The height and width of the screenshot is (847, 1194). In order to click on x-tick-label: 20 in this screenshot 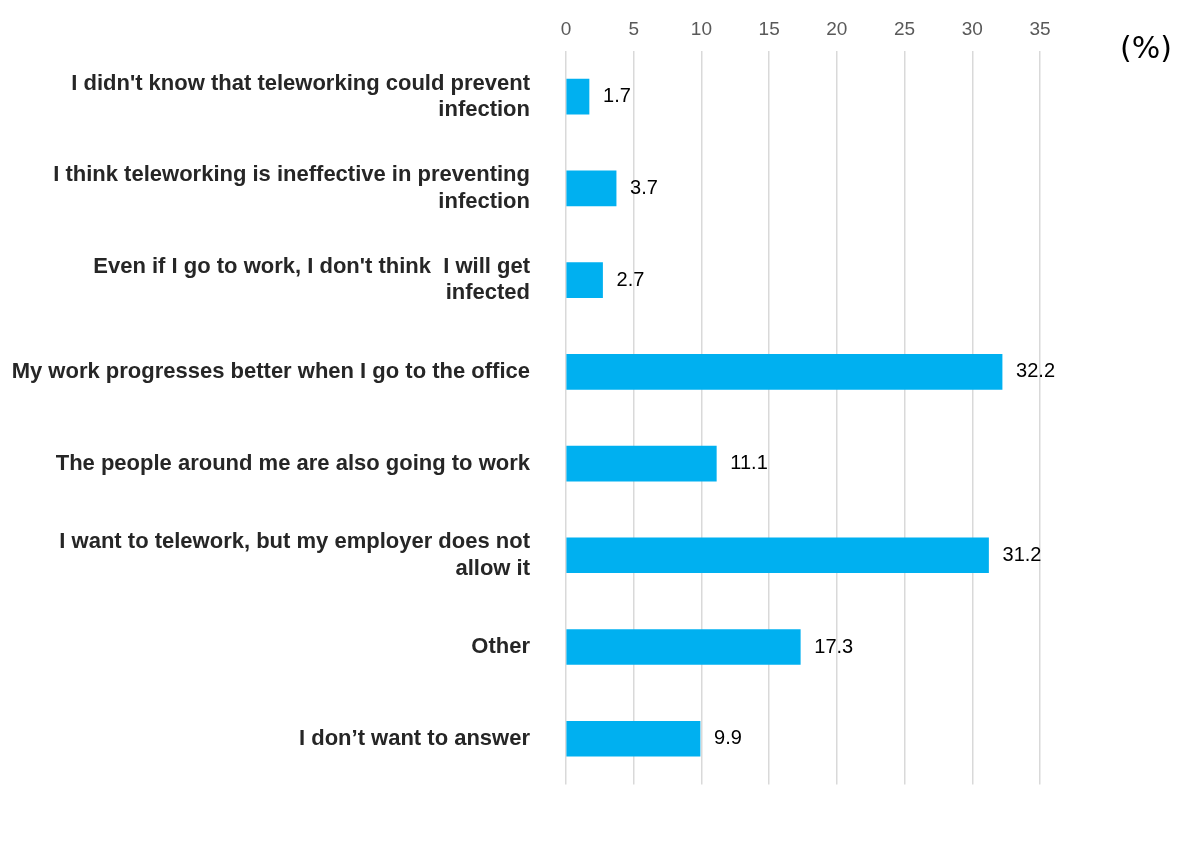, I will do `click(837, 28)`.